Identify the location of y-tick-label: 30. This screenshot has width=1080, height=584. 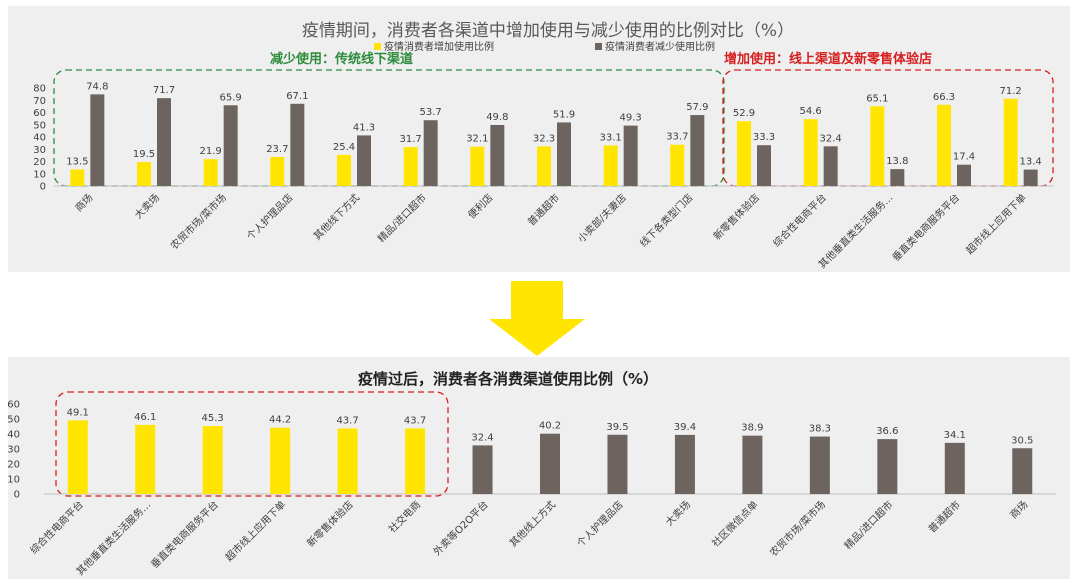
(39, 150).